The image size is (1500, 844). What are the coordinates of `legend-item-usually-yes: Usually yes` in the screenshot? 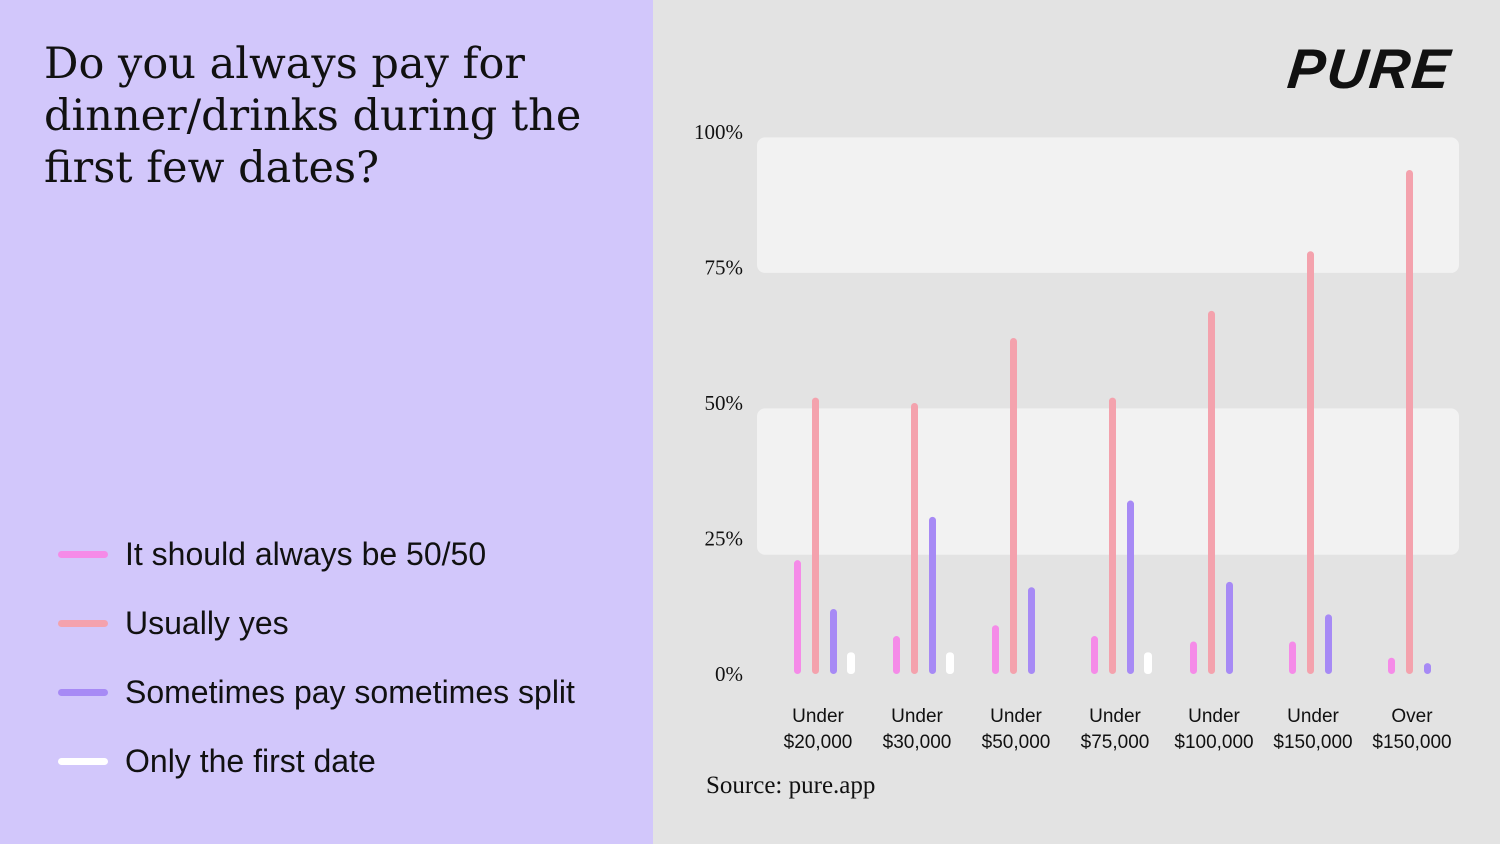 It's located at (316, 623).